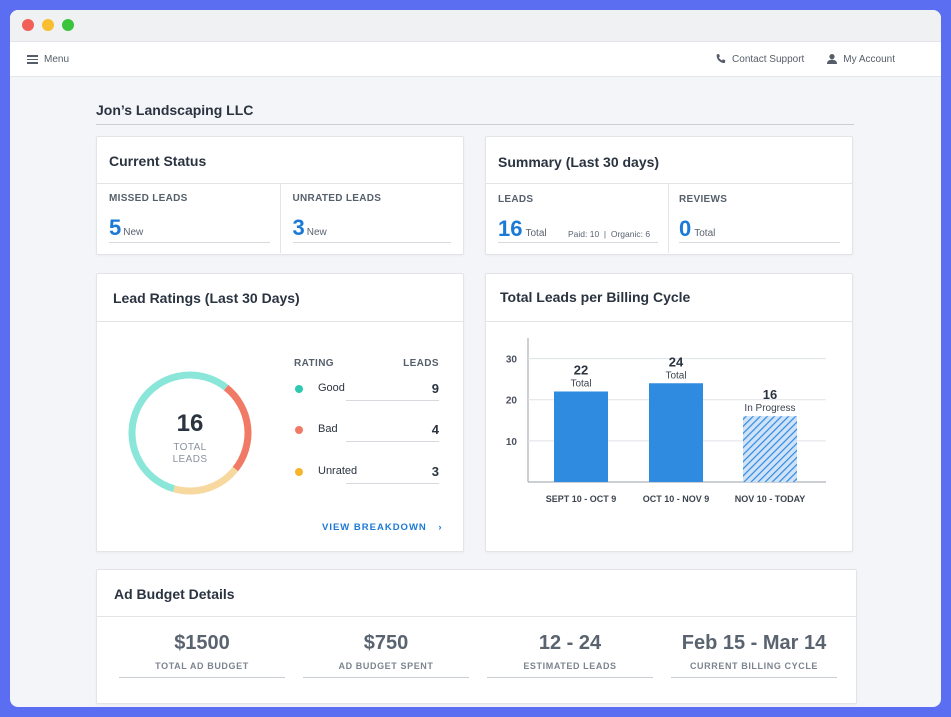  What do you see at coordinates (190, 447) in the screenshot?
I see `donut-total-label-1: TOTAL` at bounding box center [190, 447].